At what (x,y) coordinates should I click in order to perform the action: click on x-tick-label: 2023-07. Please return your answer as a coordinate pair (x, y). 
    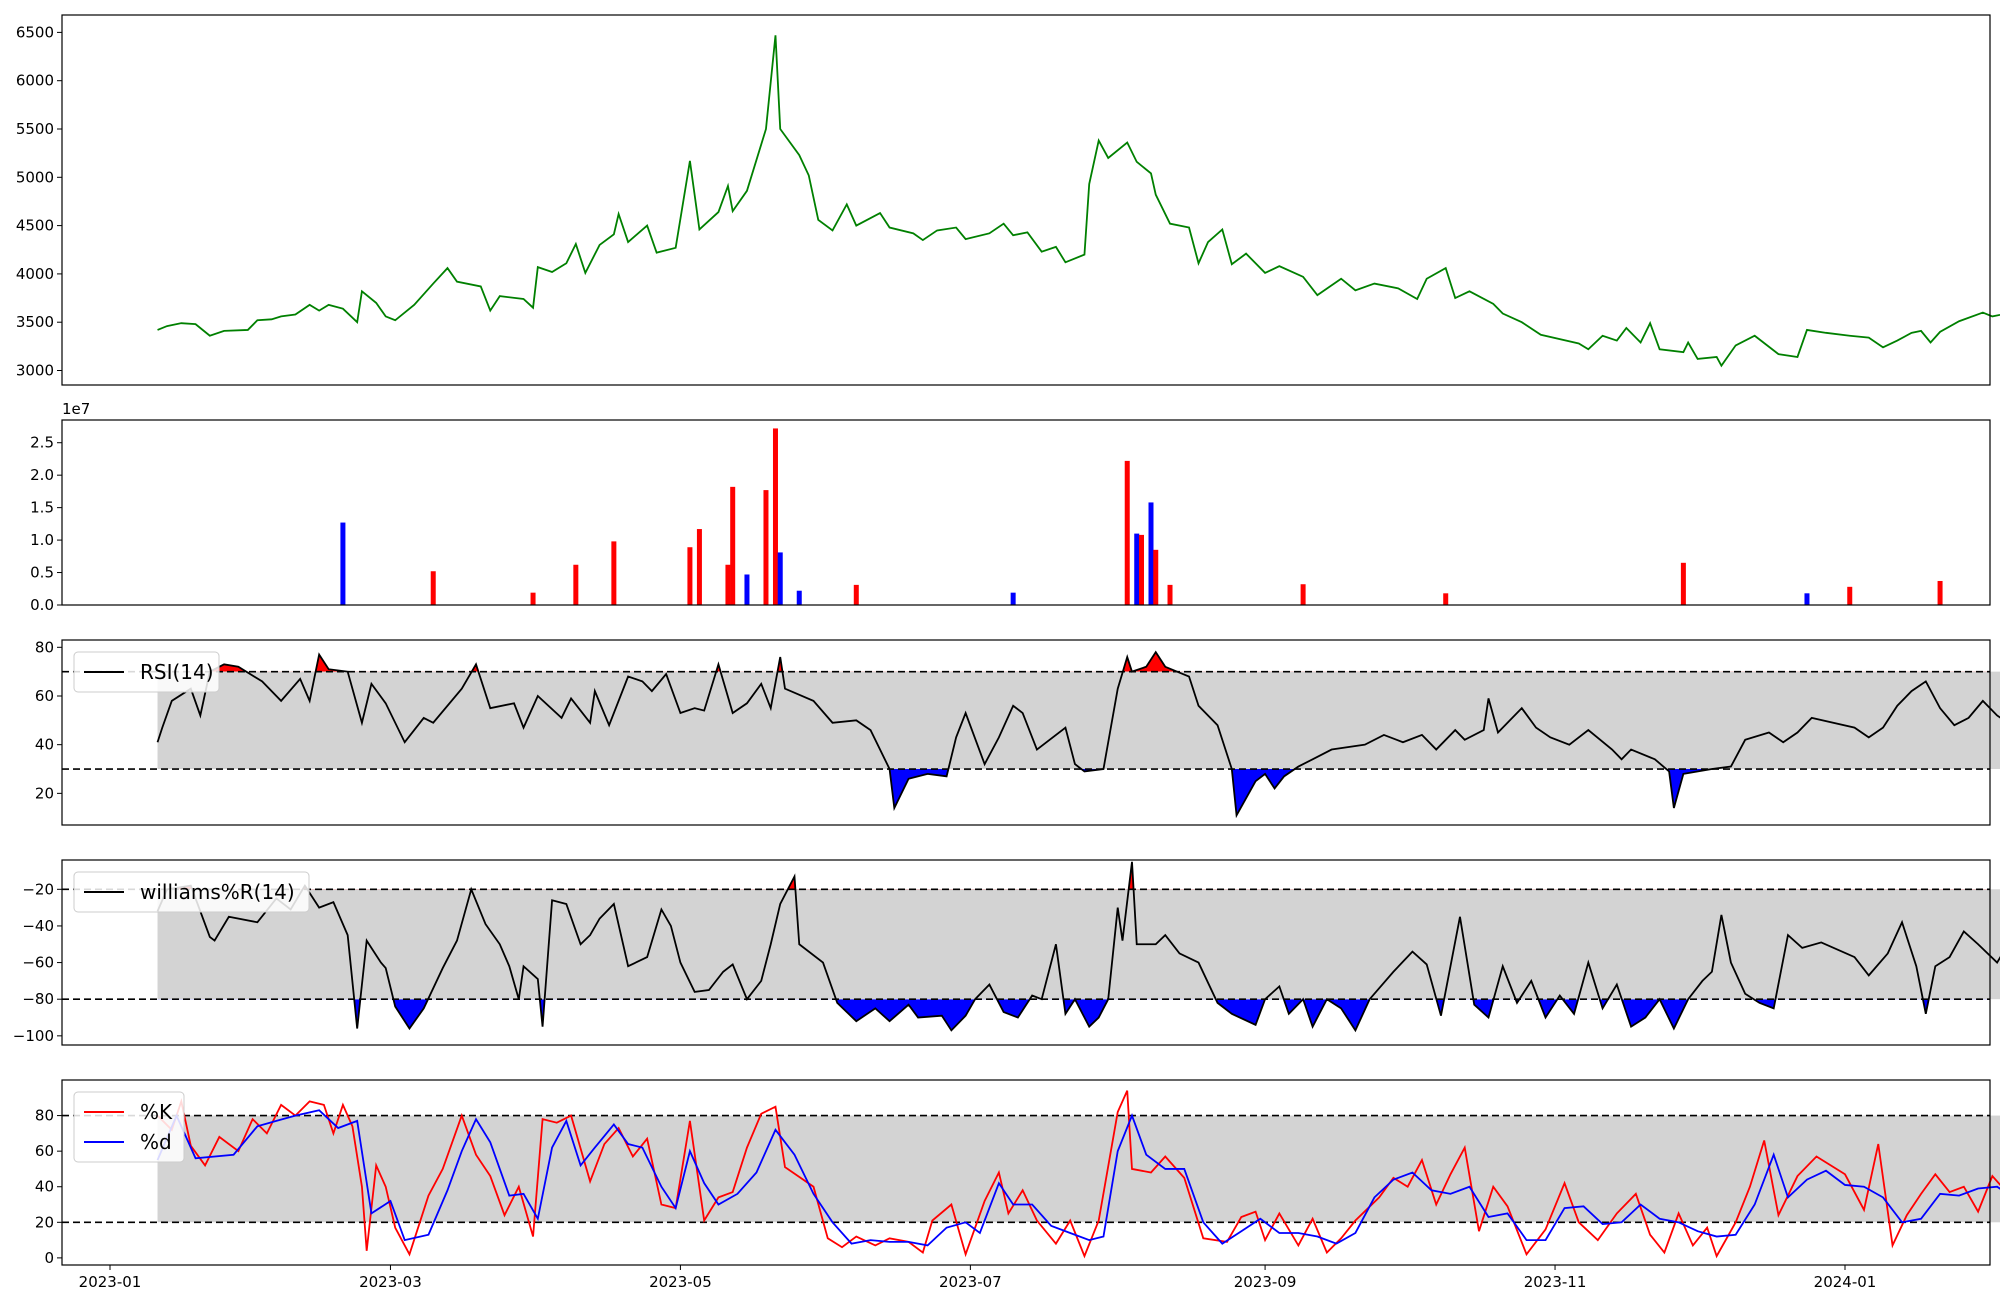
    Looking at the image, I should click on (970, 1282).